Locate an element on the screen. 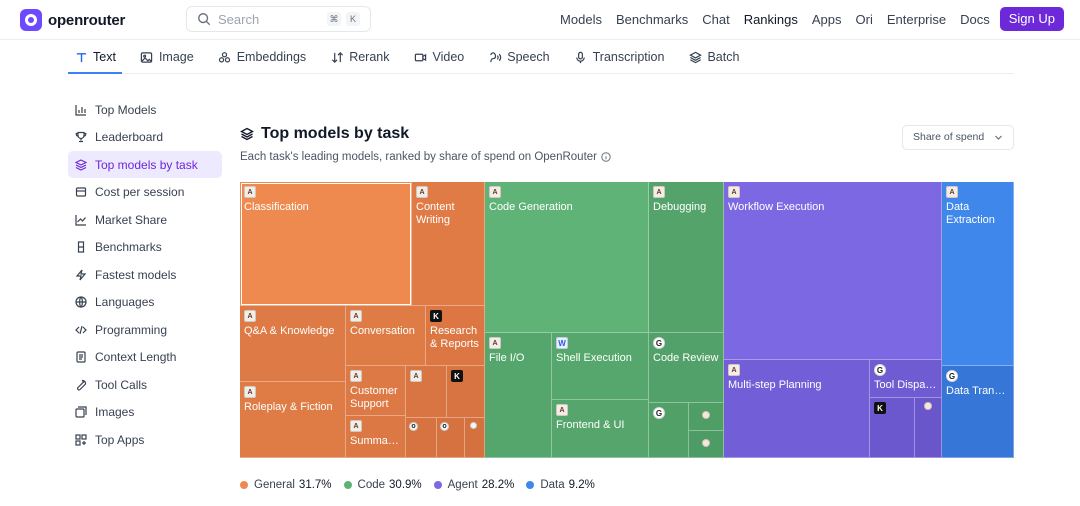  treemap-tile-conversation: A Conversation is located at coordinates (386, 336).